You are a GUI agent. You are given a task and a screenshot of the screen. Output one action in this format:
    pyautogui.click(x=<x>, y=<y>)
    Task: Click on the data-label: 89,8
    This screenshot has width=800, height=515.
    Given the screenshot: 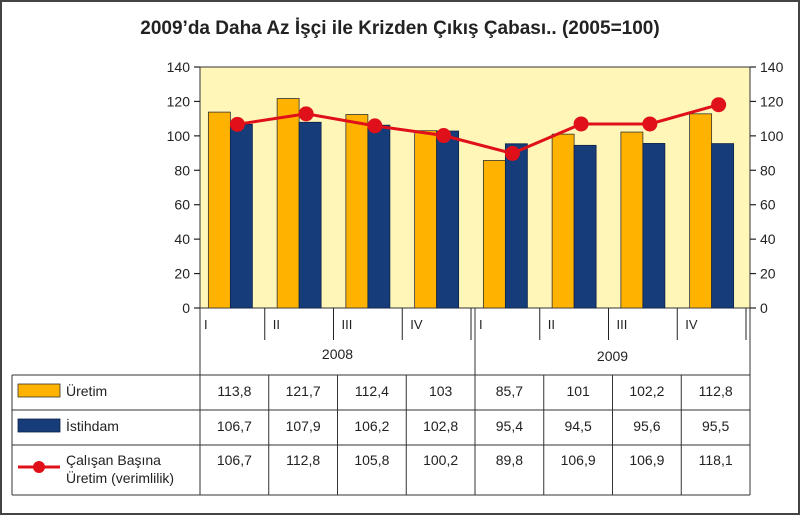 What is the action you would take?
    pyautogui.click(x=509, y=460)
    